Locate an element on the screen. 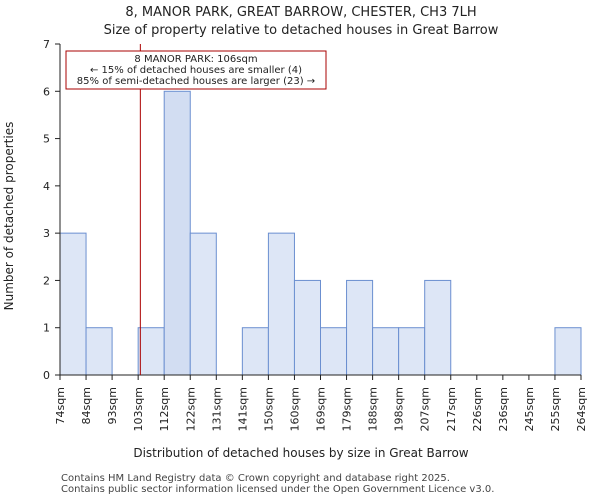 This screenshot has width=600, height=500. y-tick-label-5: 5 is located at coordinates (46, 139).